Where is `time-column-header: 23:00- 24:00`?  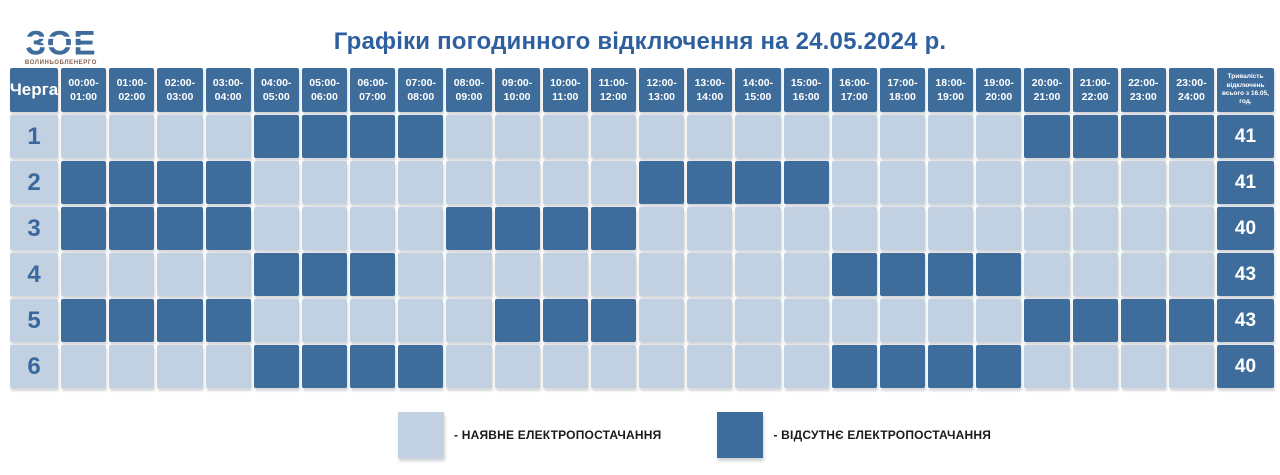
time-column-header: 23:00- 24:00 is located at coordinates (1191, 90).